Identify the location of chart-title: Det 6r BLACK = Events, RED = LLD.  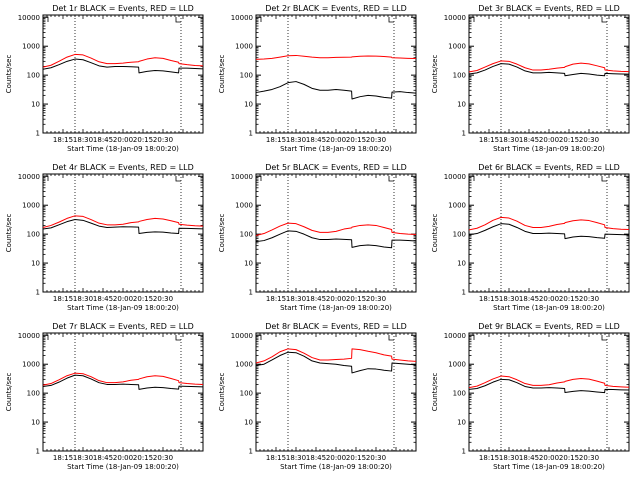
(549, 167).